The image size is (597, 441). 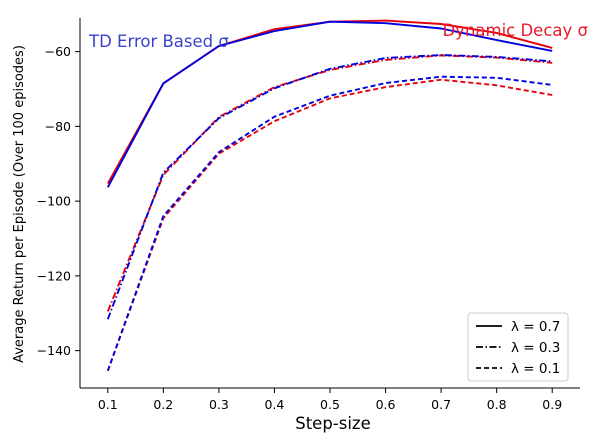 What do you see at coordinates (515, 30) in the screenshot?
I see `annotation-dynamic-decay: Dynamic Decay σ` at bounding box center [515, 30].